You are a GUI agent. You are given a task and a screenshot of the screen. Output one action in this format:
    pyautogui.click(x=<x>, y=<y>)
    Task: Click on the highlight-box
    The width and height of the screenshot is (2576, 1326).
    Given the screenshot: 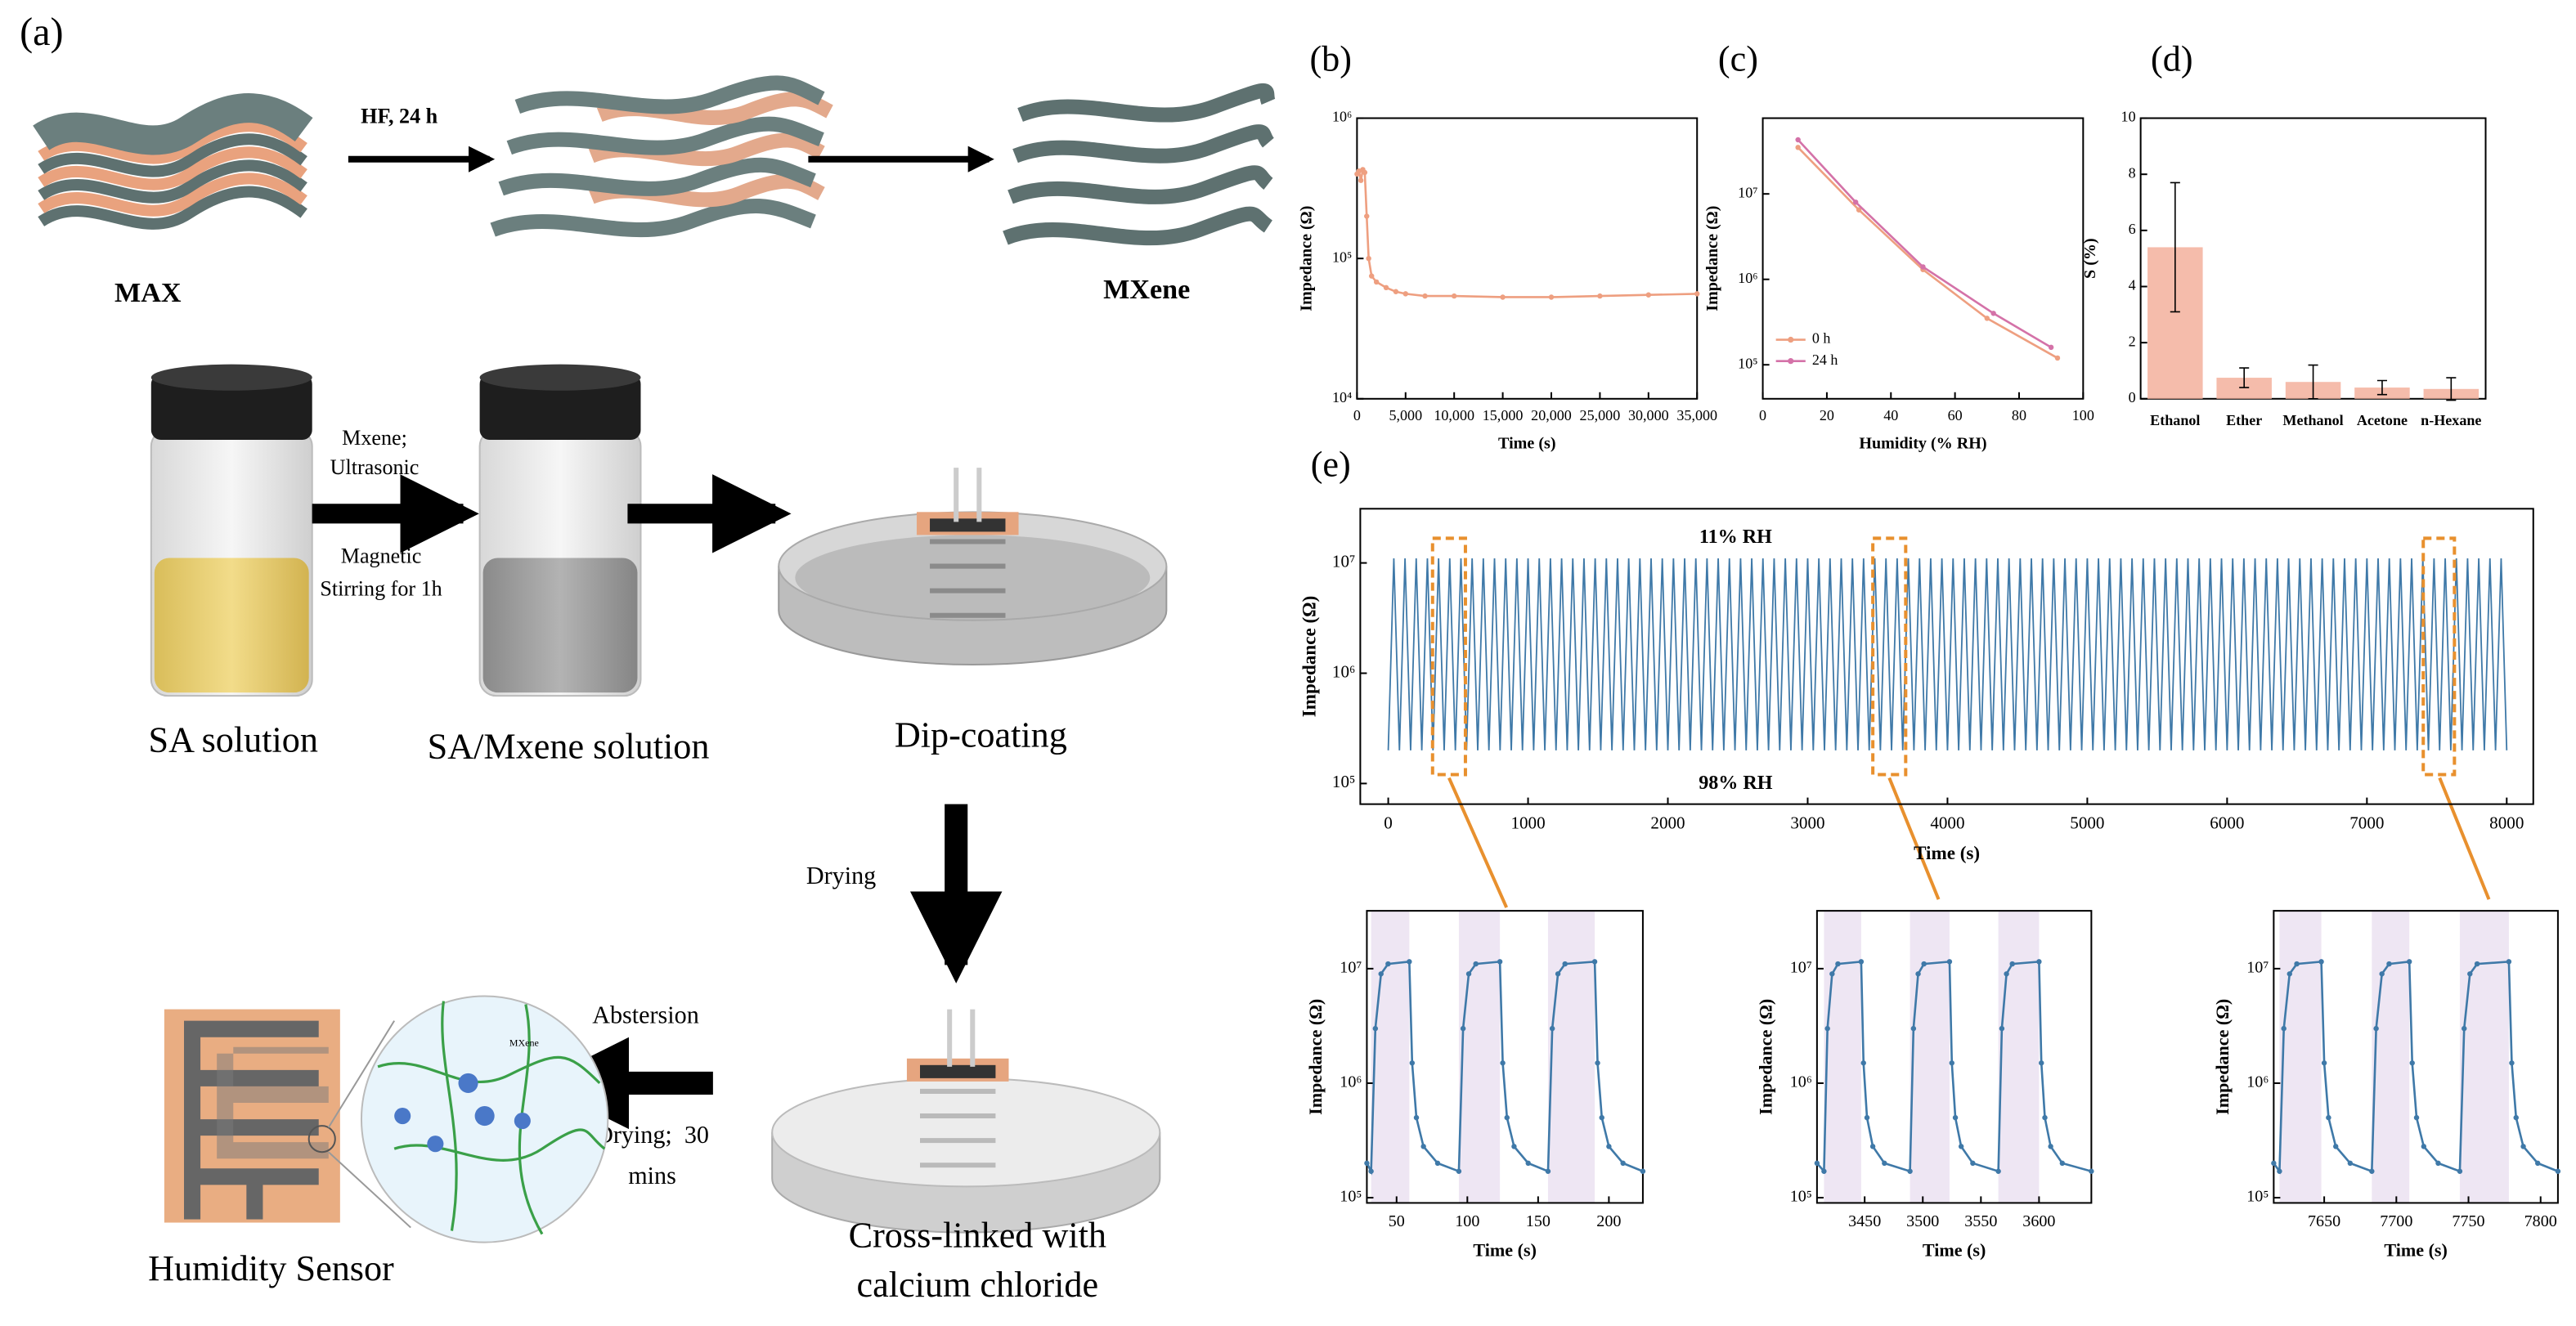 What is the action you would take?
    pyautogui.click(x=1448, y=657)
    